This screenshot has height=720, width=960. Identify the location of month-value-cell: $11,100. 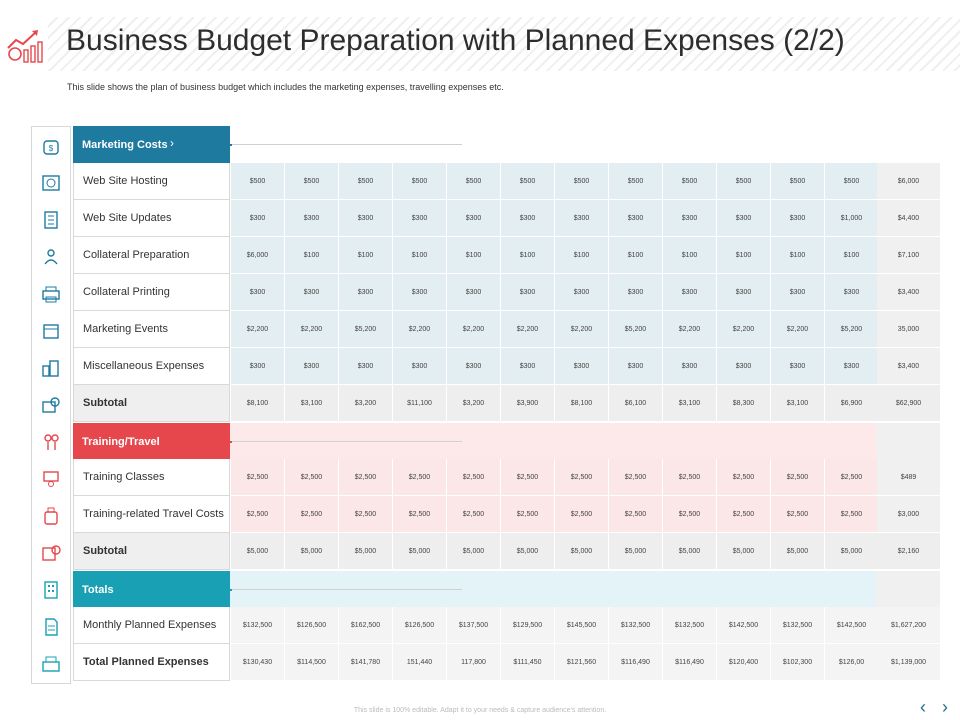
(420, 403).